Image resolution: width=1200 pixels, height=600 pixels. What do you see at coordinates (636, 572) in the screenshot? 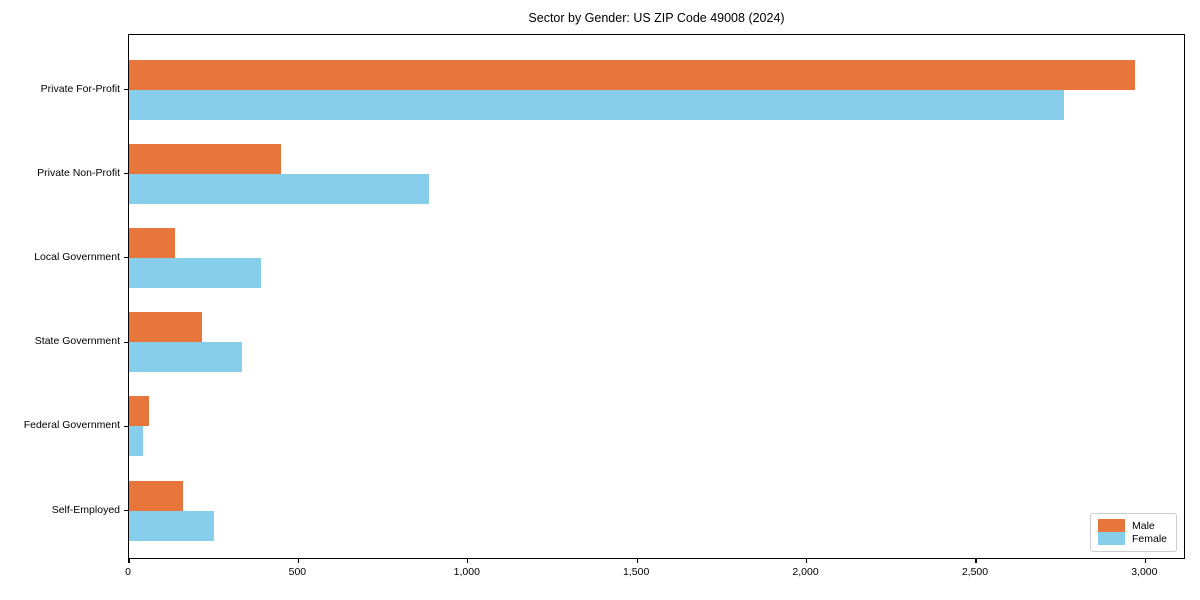
I see `x-tick-label: 1,500` at bounding box center [636, 572].